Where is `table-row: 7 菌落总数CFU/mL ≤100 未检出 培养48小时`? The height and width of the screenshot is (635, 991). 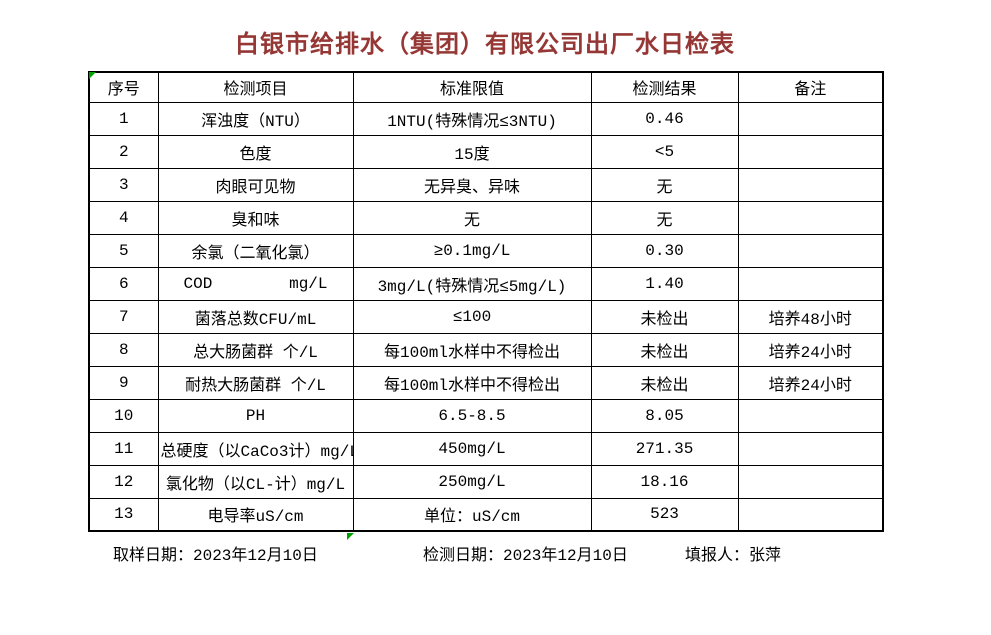 table-row: 7 菌落总数CFU/mL ≤100 未检出 培养48小时 is located at coordinates (486, 316).